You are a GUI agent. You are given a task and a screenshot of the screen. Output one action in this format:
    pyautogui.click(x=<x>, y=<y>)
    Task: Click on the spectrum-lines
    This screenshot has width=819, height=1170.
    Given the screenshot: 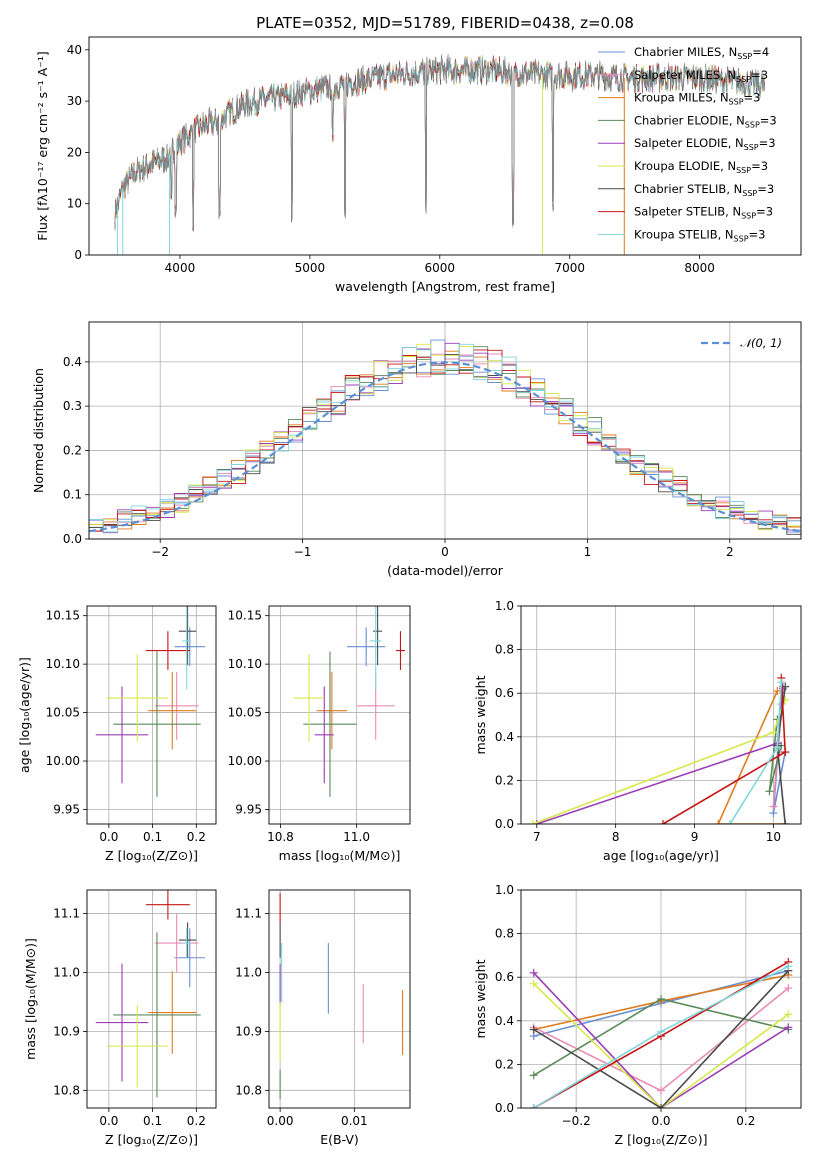 What is the action you would take?
    pyautogui.click(x=439, y=154)
    